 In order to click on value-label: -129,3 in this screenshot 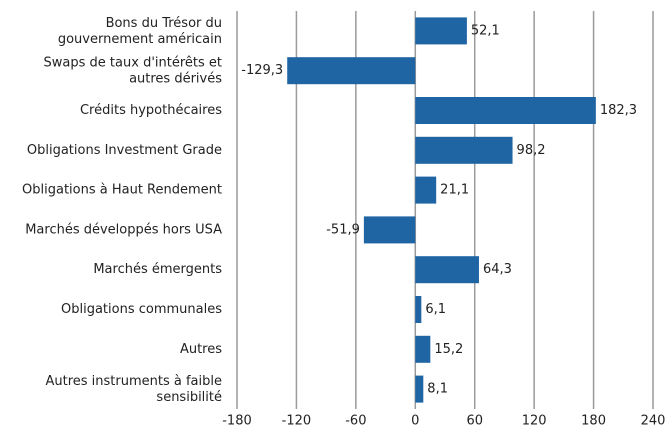, I will do `click(262, 70)`.